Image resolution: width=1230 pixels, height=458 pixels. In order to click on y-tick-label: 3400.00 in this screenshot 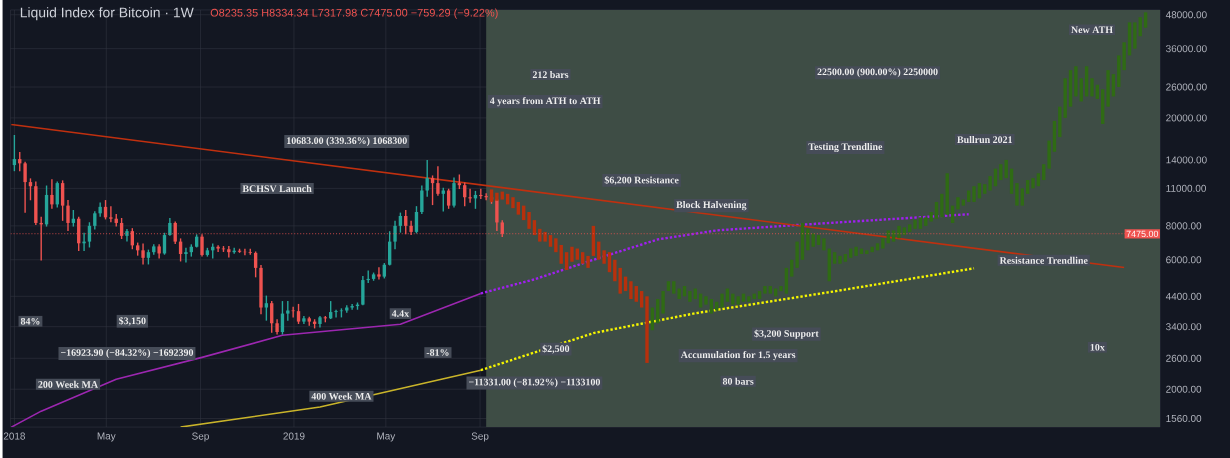, I will do `click(1184, 327)`.